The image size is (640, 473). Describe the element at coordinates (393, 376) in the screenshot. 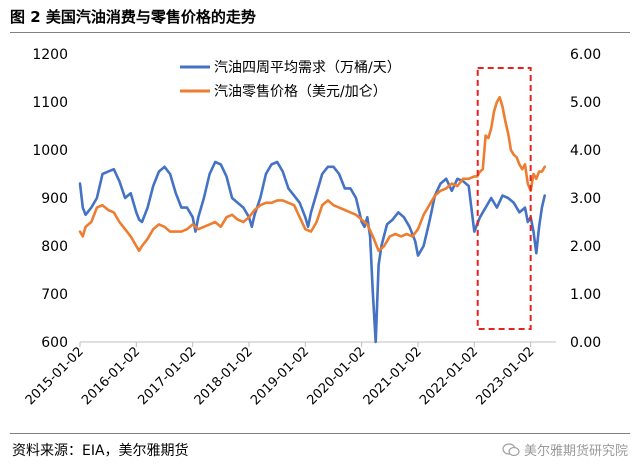

I see `x-tick-label: 2021-01-02` at that location.